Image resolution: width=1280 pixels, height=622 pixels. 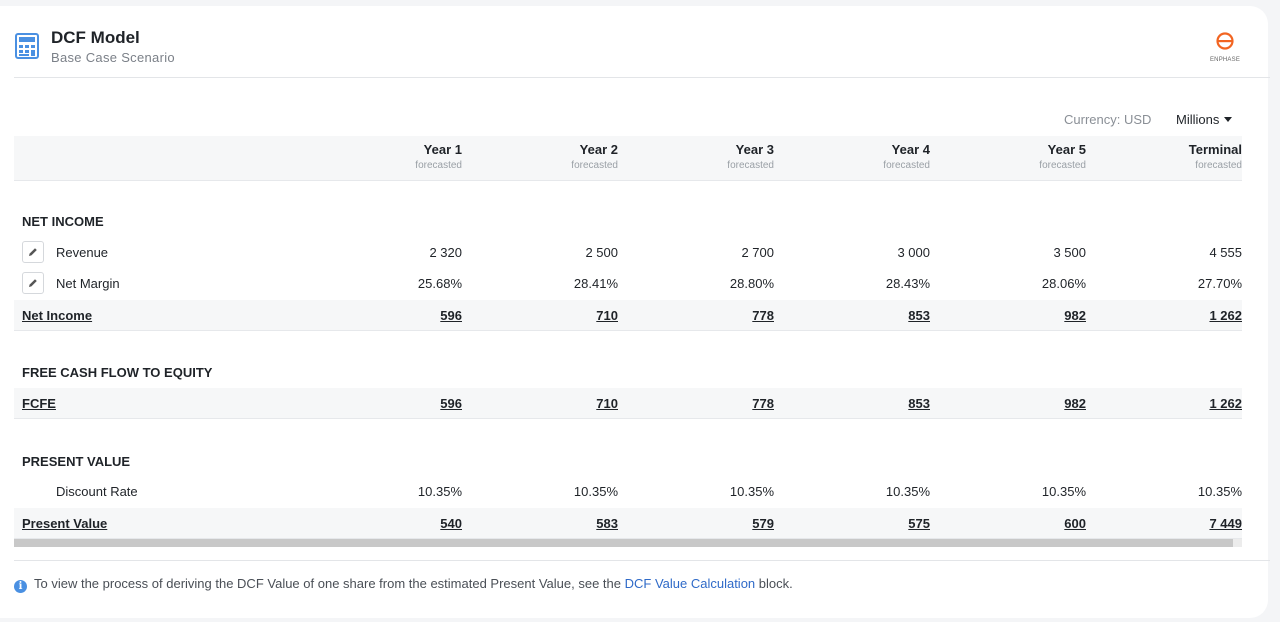 I want to click on table-cell: 583, so click(x=607, y=523).